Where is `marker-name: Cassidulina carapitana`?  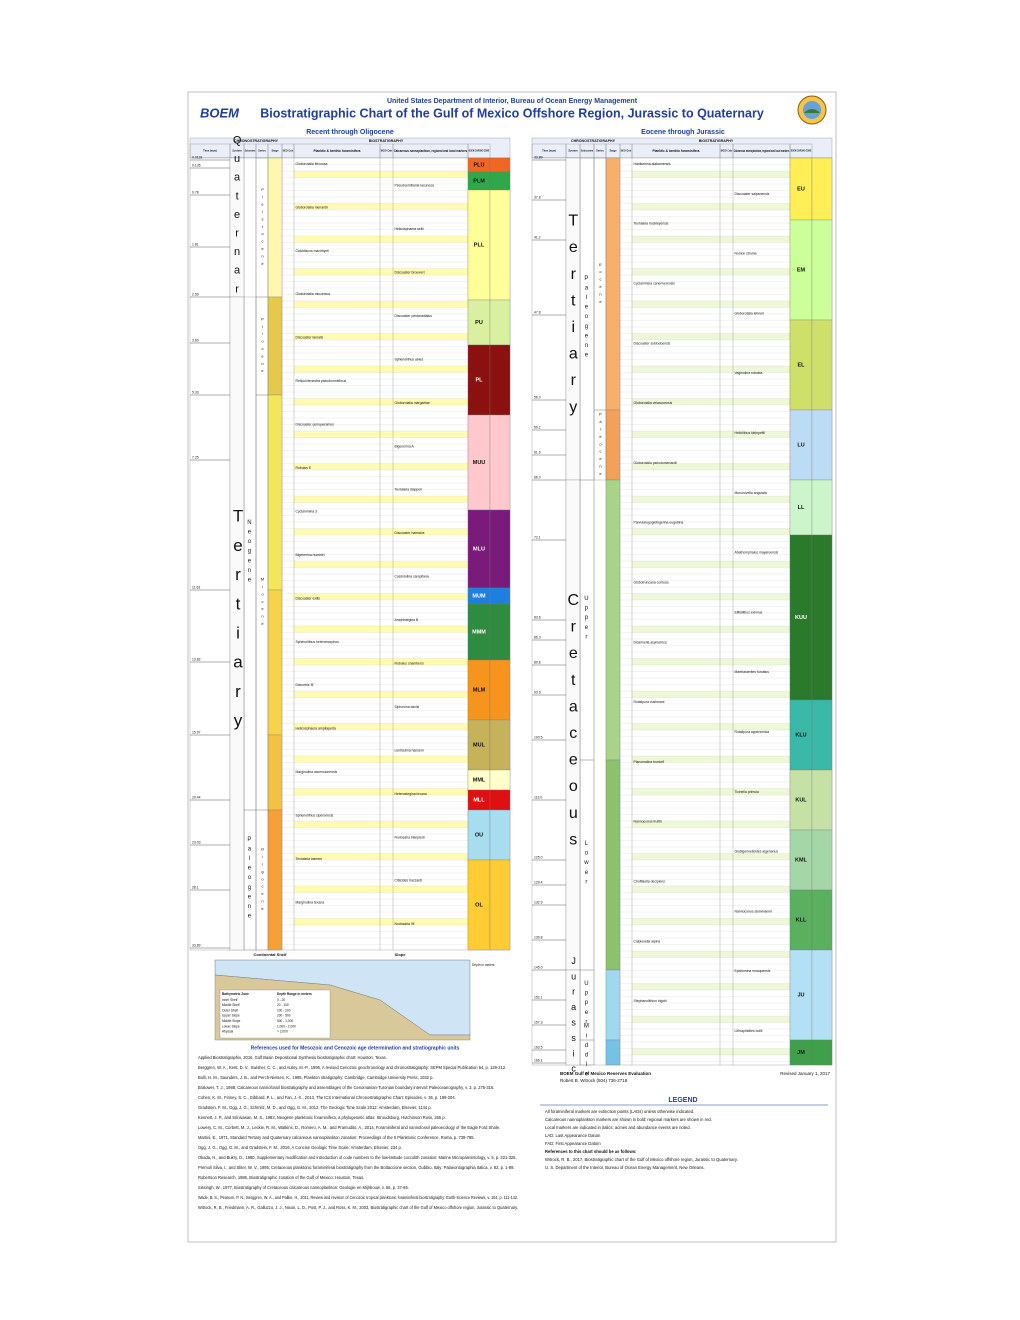
marker-name: Cassidulina carapitana is located at coordinates (412, 577).